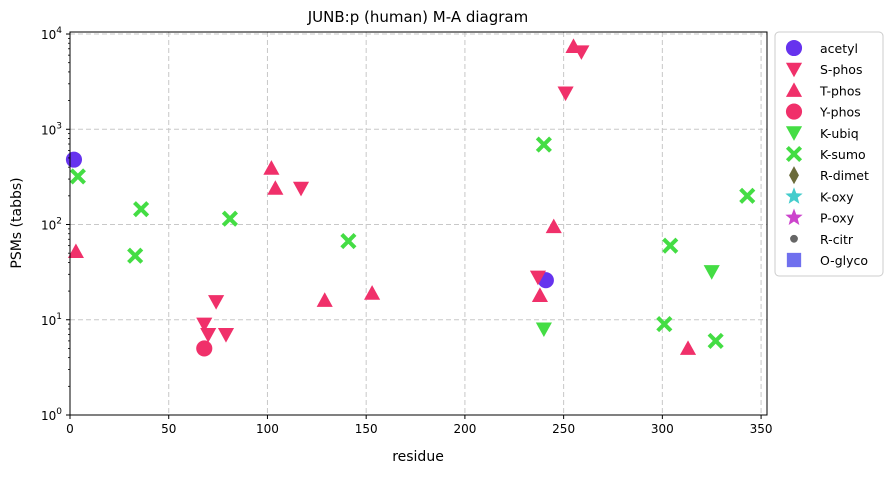 This screenshot has height=478, width=889. Describe the element at coordinates (794, 238) in the screenshot. I see `legend-marker-r-citr` at that location.